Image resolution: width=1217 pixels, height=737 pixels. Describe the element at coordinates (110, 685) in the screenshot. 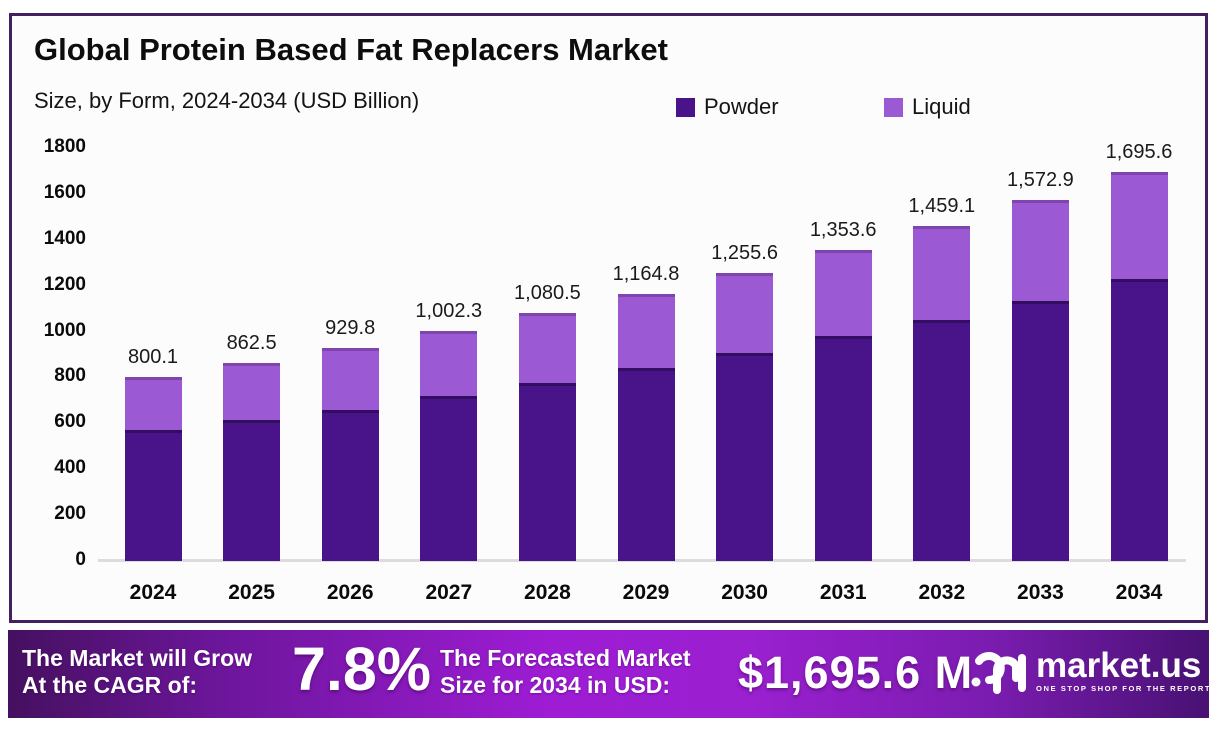

I see `cagr-label-line2: At the CAGR of:` at that location.